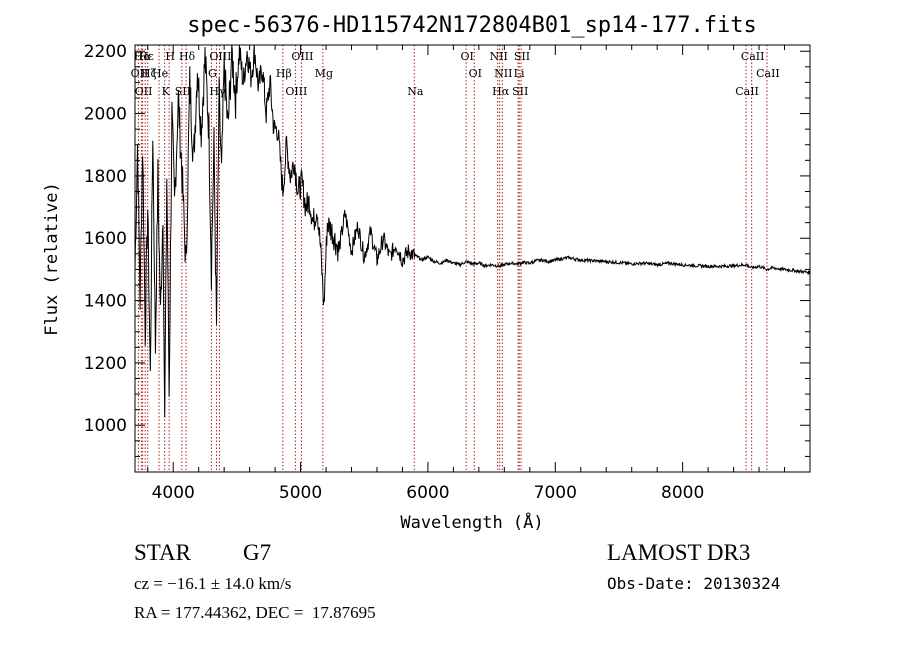  What do you see at coordinates (427, 493) in the screenshot?
I see `x-tick-label: 6000` at bounding box center [427, 493].